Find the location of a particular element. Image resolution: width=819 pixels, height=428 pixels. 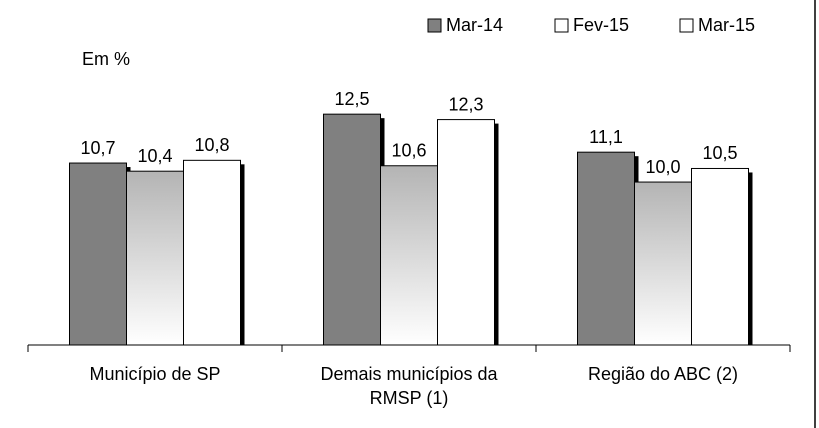

data-label: 10,0 is located at coordinates (662, 167).